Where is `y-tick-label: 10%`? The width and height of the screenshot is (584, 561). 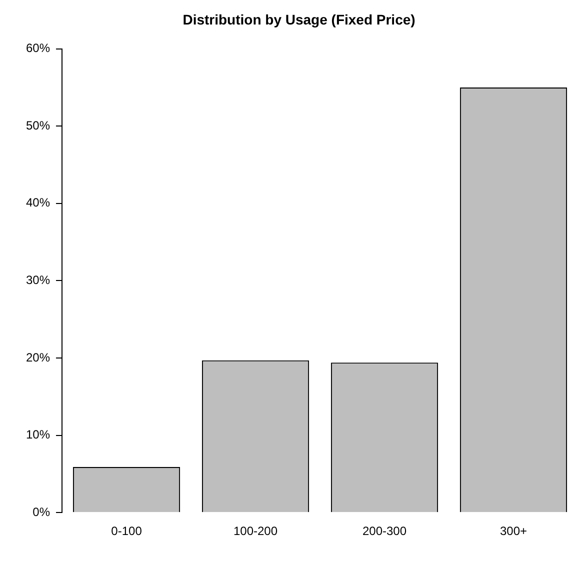 y-tick-label: 10% is located at coordinates (38, 435).